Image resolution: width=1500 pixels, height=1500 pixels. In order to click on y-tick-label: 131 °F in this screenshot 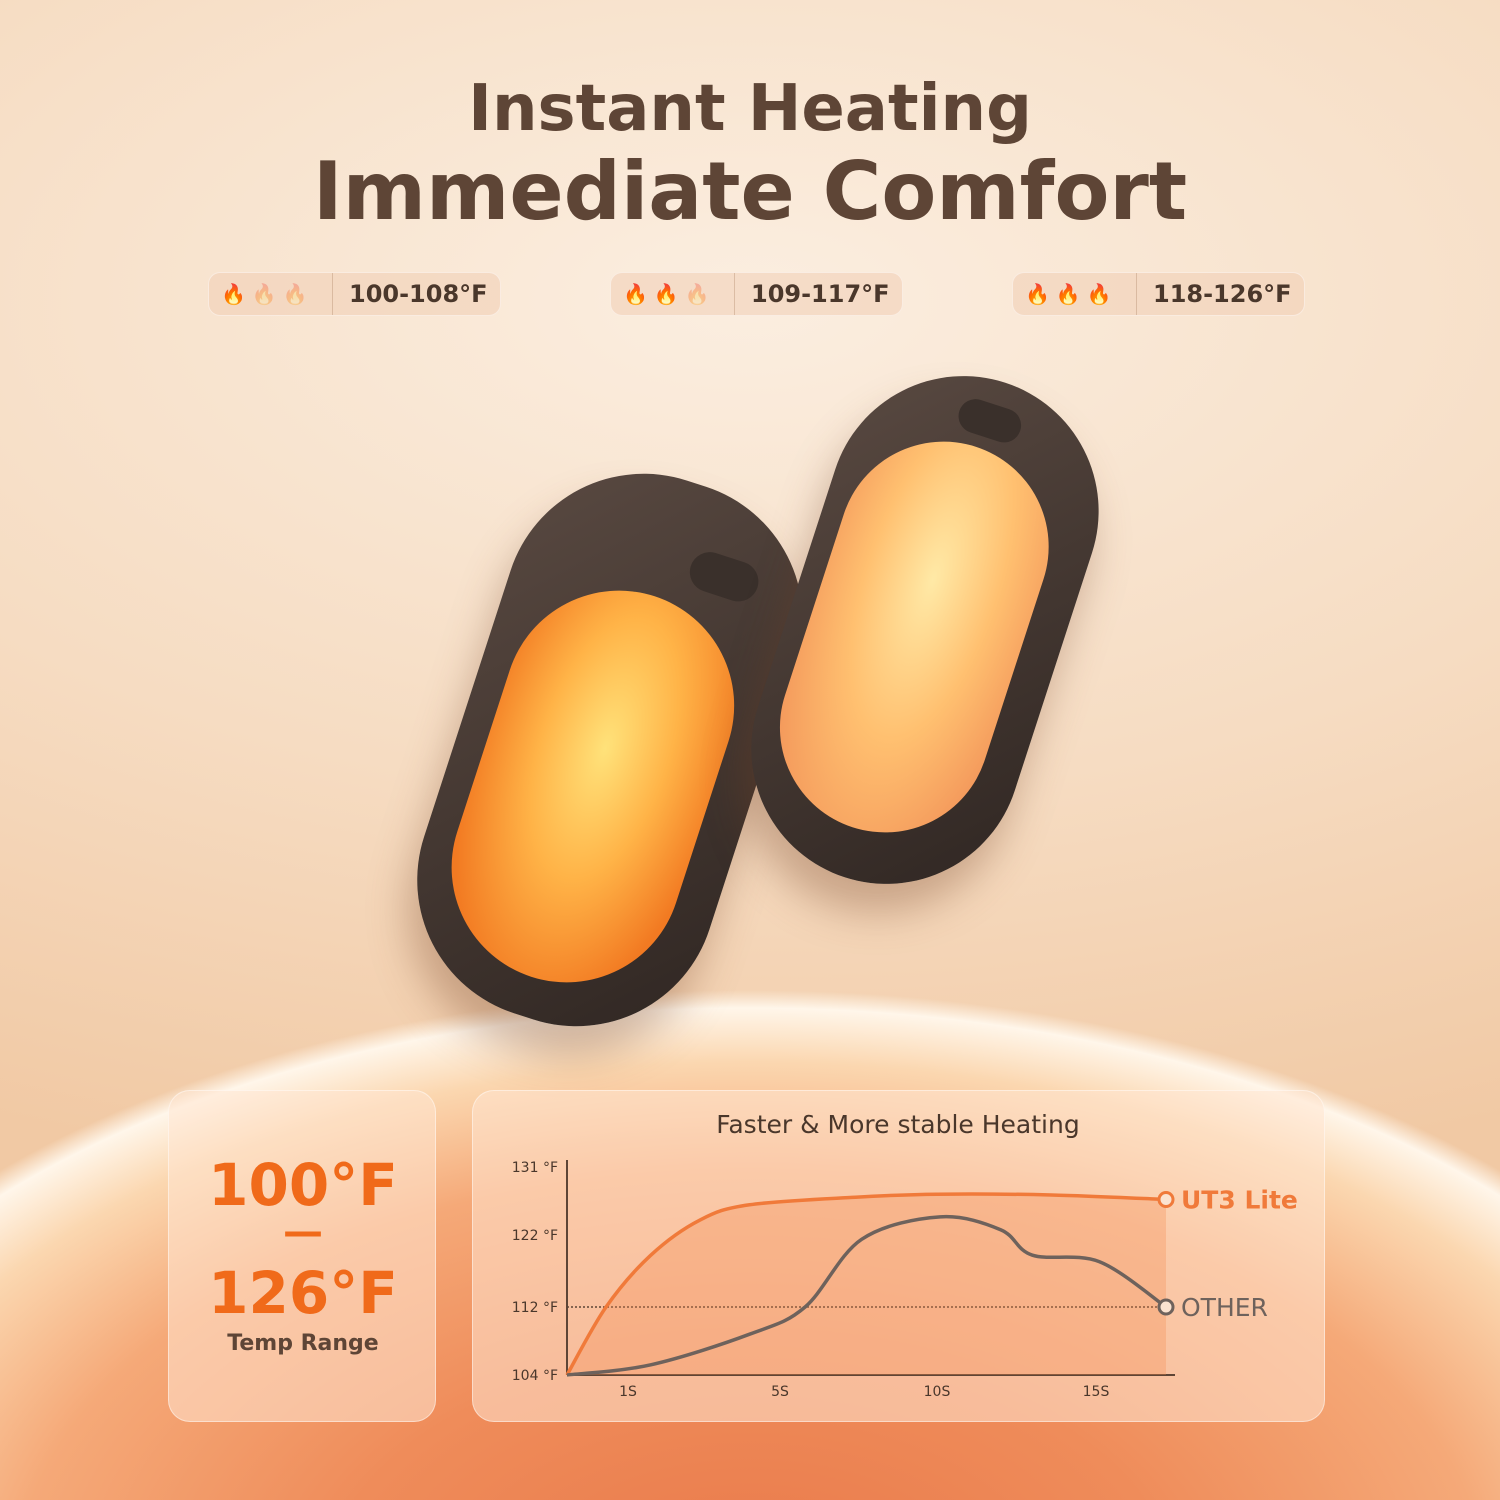, I will do `click(535, 1168)`.